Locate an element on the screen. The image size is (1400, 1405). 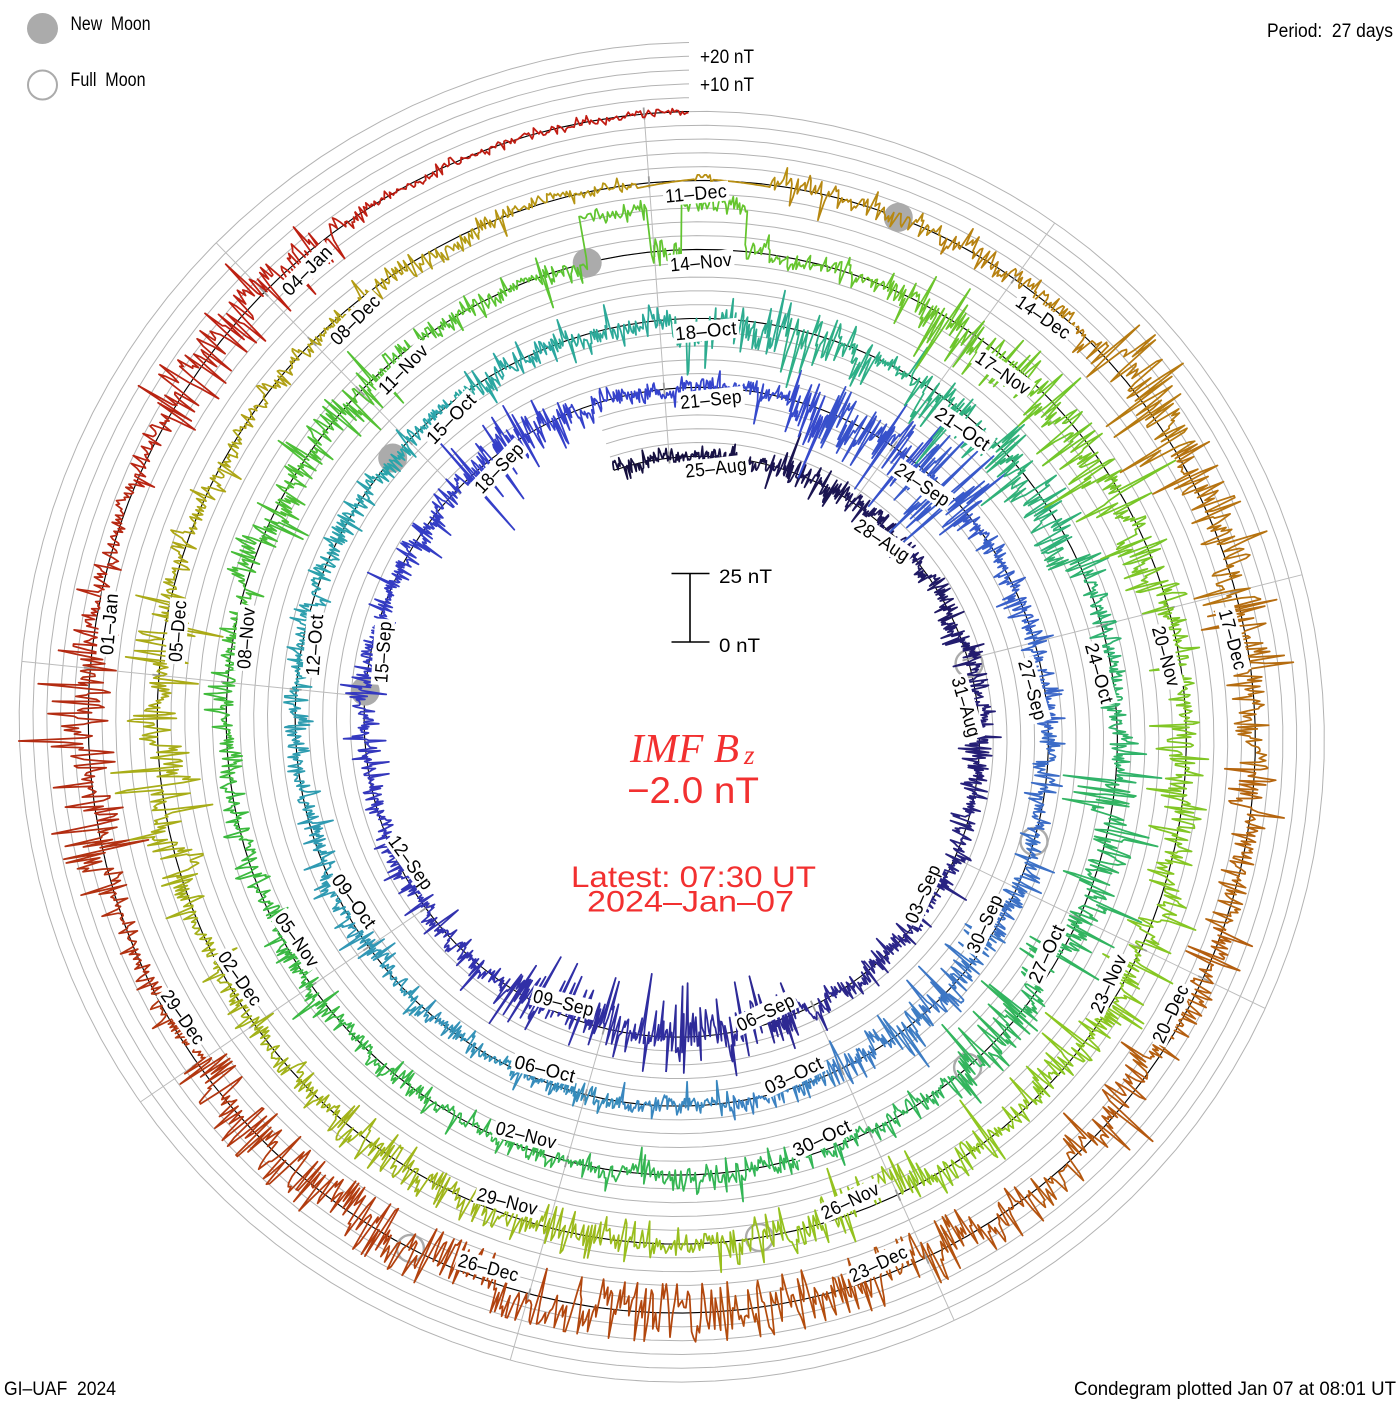
svg-text: Latest: 07:30 UT is located at coordinates (693, 877).